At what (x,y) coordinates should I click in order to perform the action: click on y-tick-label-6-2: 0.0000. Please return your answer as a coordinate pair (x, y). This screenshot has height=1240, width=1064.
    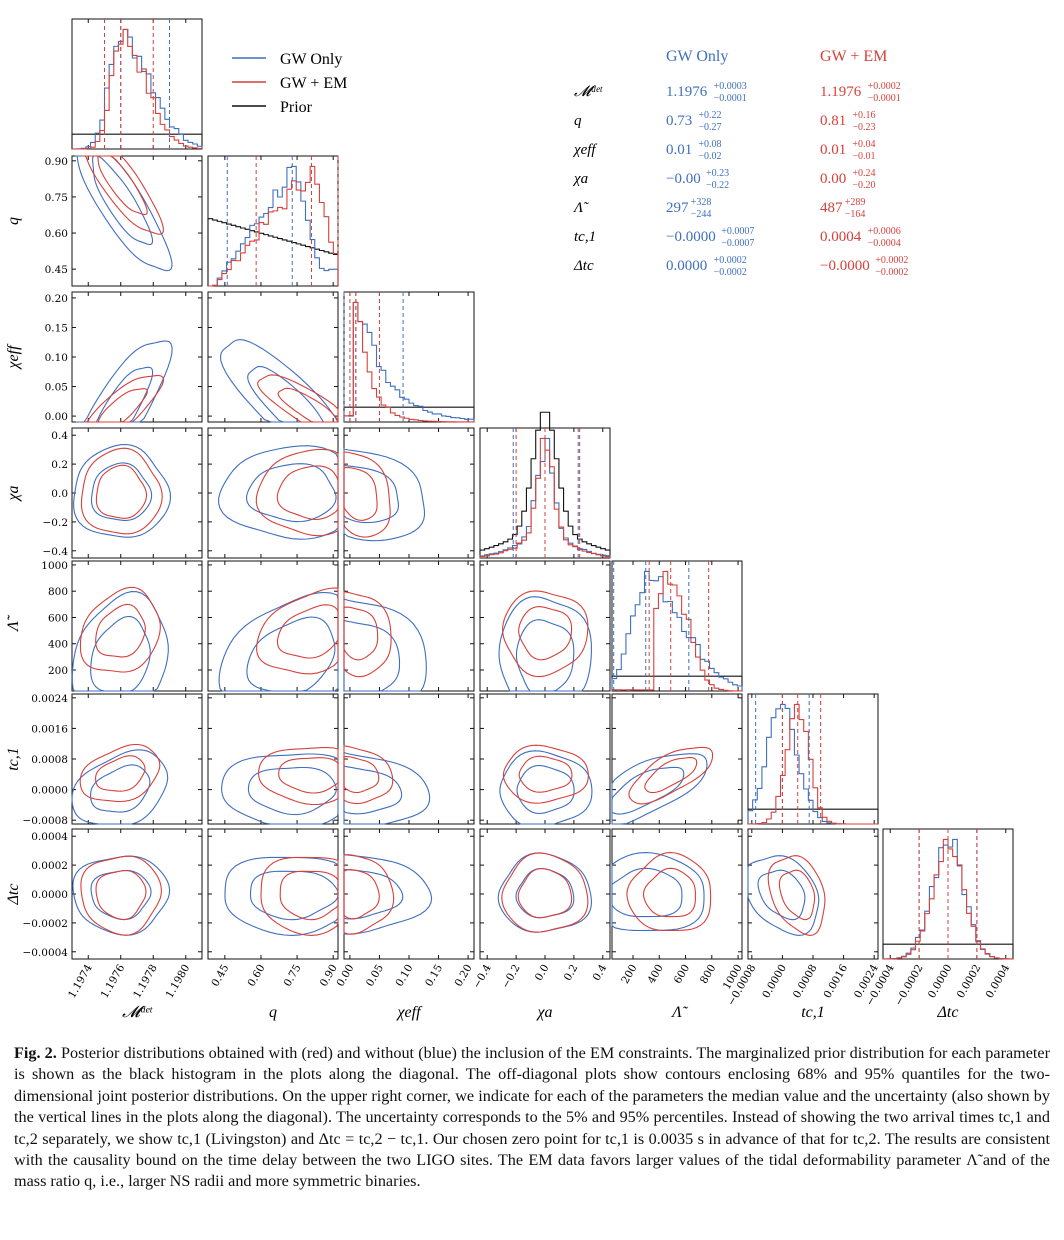
    Looking at the image, I should click on (49, 895).